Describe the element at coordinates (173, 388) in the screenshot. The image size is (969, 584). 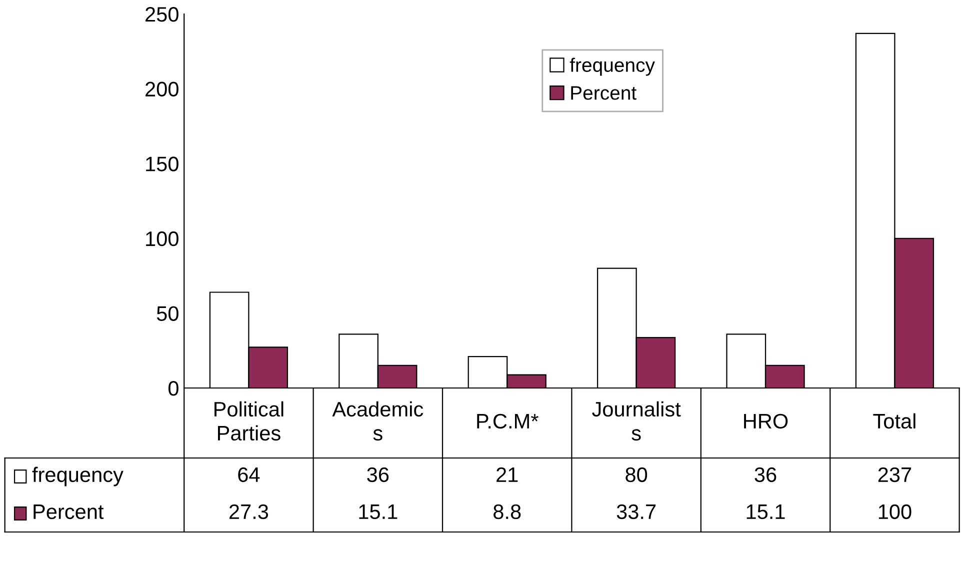
I see `y-tick-label: 0` at that location.